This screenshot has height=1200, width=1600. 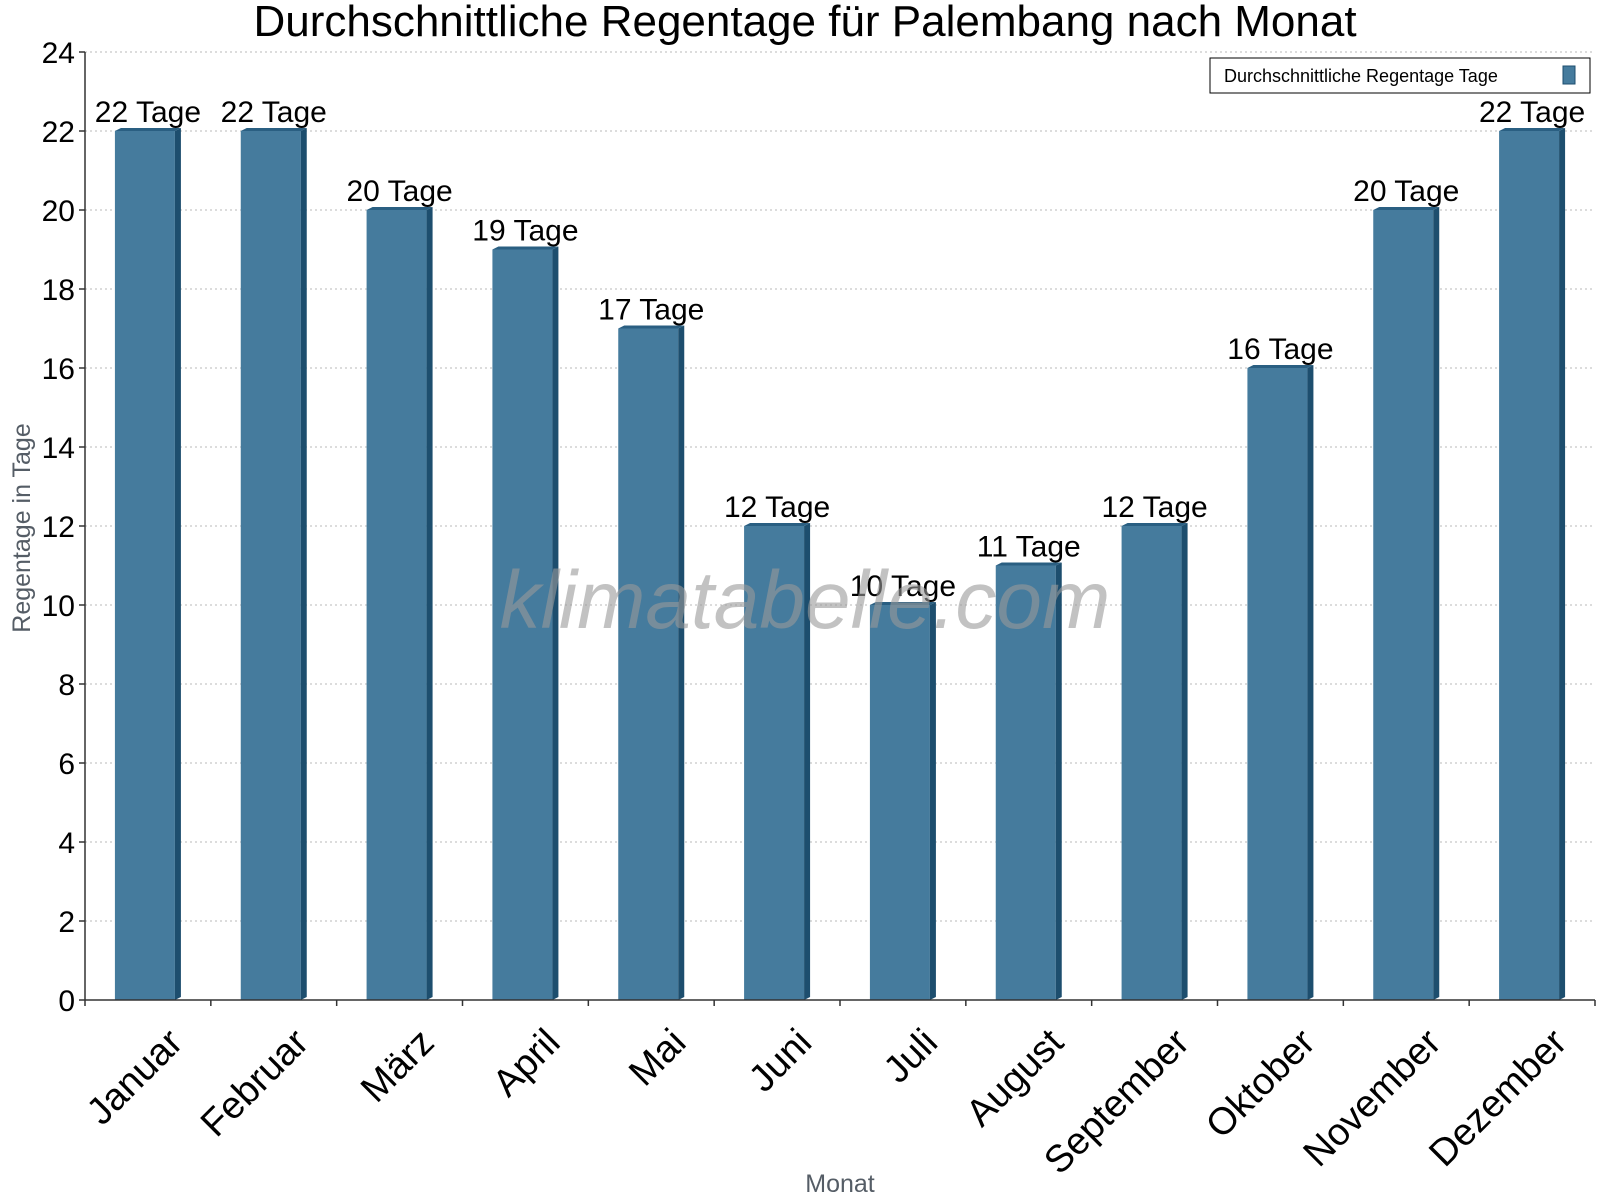 I want to click on y-tick-label: 10, so click(x=58, y=606).